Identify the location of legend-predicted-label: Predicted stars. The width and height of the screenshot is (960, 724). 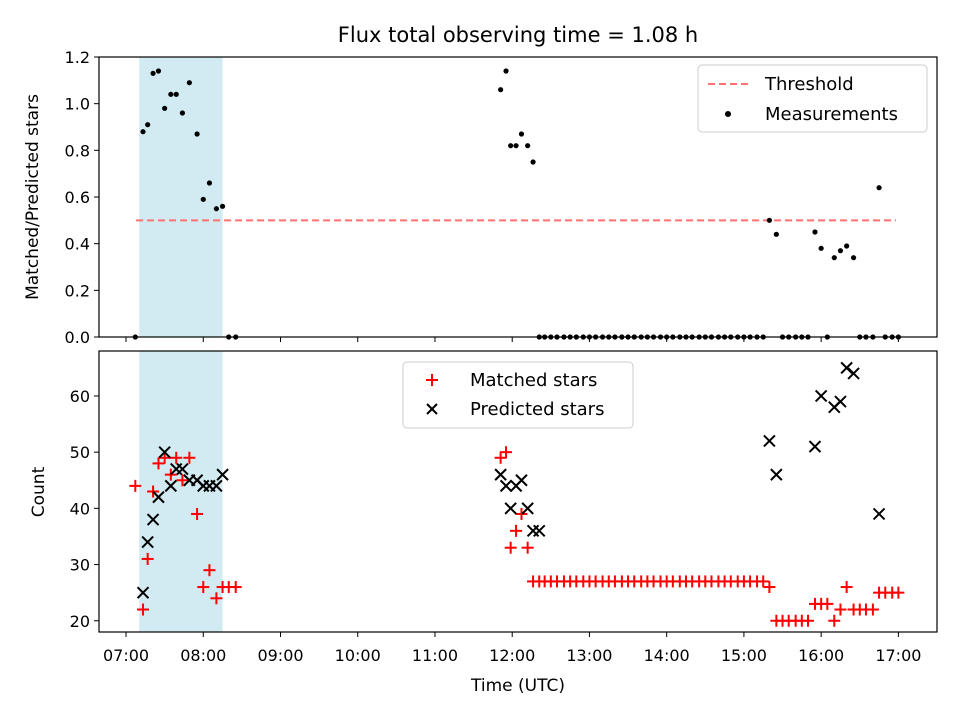
(537, 409).